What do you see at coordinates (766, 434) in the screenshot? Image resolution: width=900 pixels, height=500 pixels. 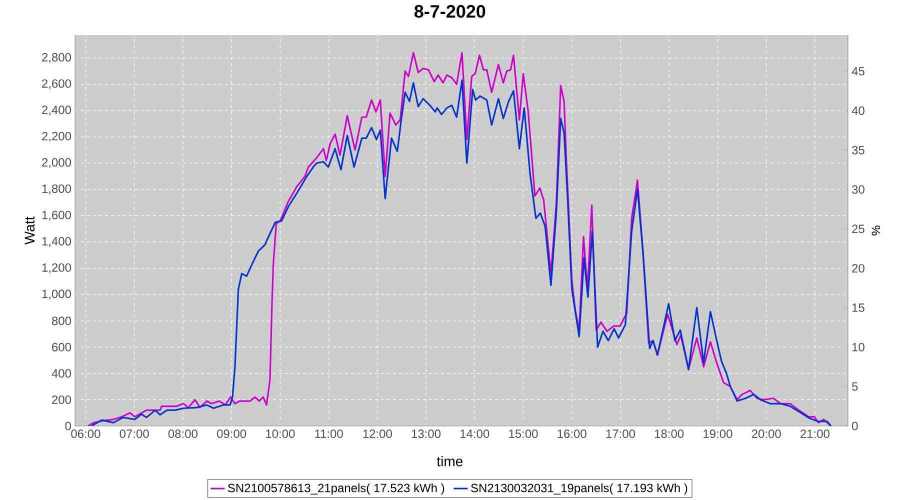 I see `x-tick-label: 20:00` at bounding box center [766, 434].